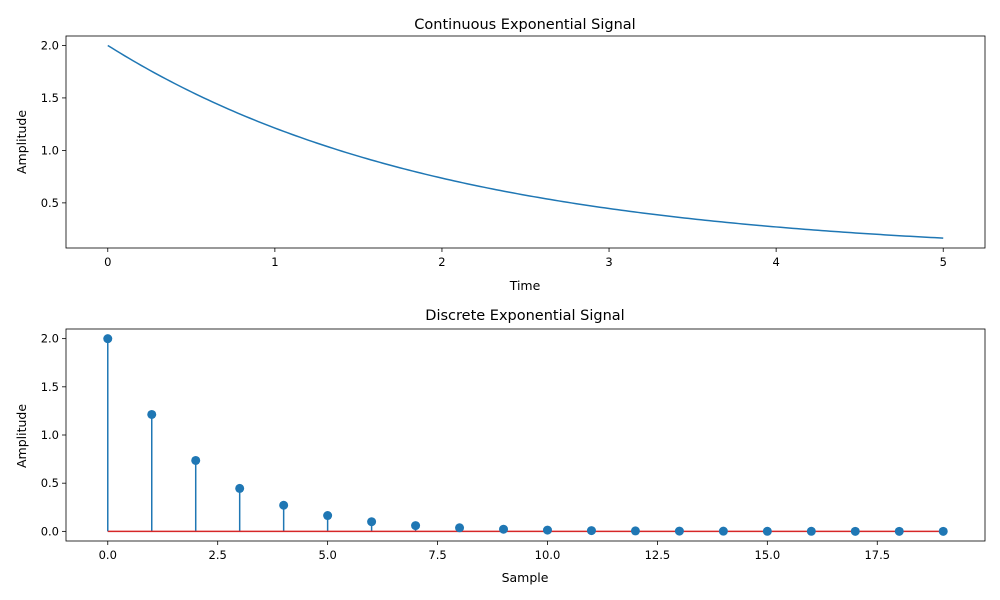 The image size is (1000, 600). Describe the element at coordinates (525, 577) in the screenshot. I see `discrete-x-axis-label: Sample` at that location.